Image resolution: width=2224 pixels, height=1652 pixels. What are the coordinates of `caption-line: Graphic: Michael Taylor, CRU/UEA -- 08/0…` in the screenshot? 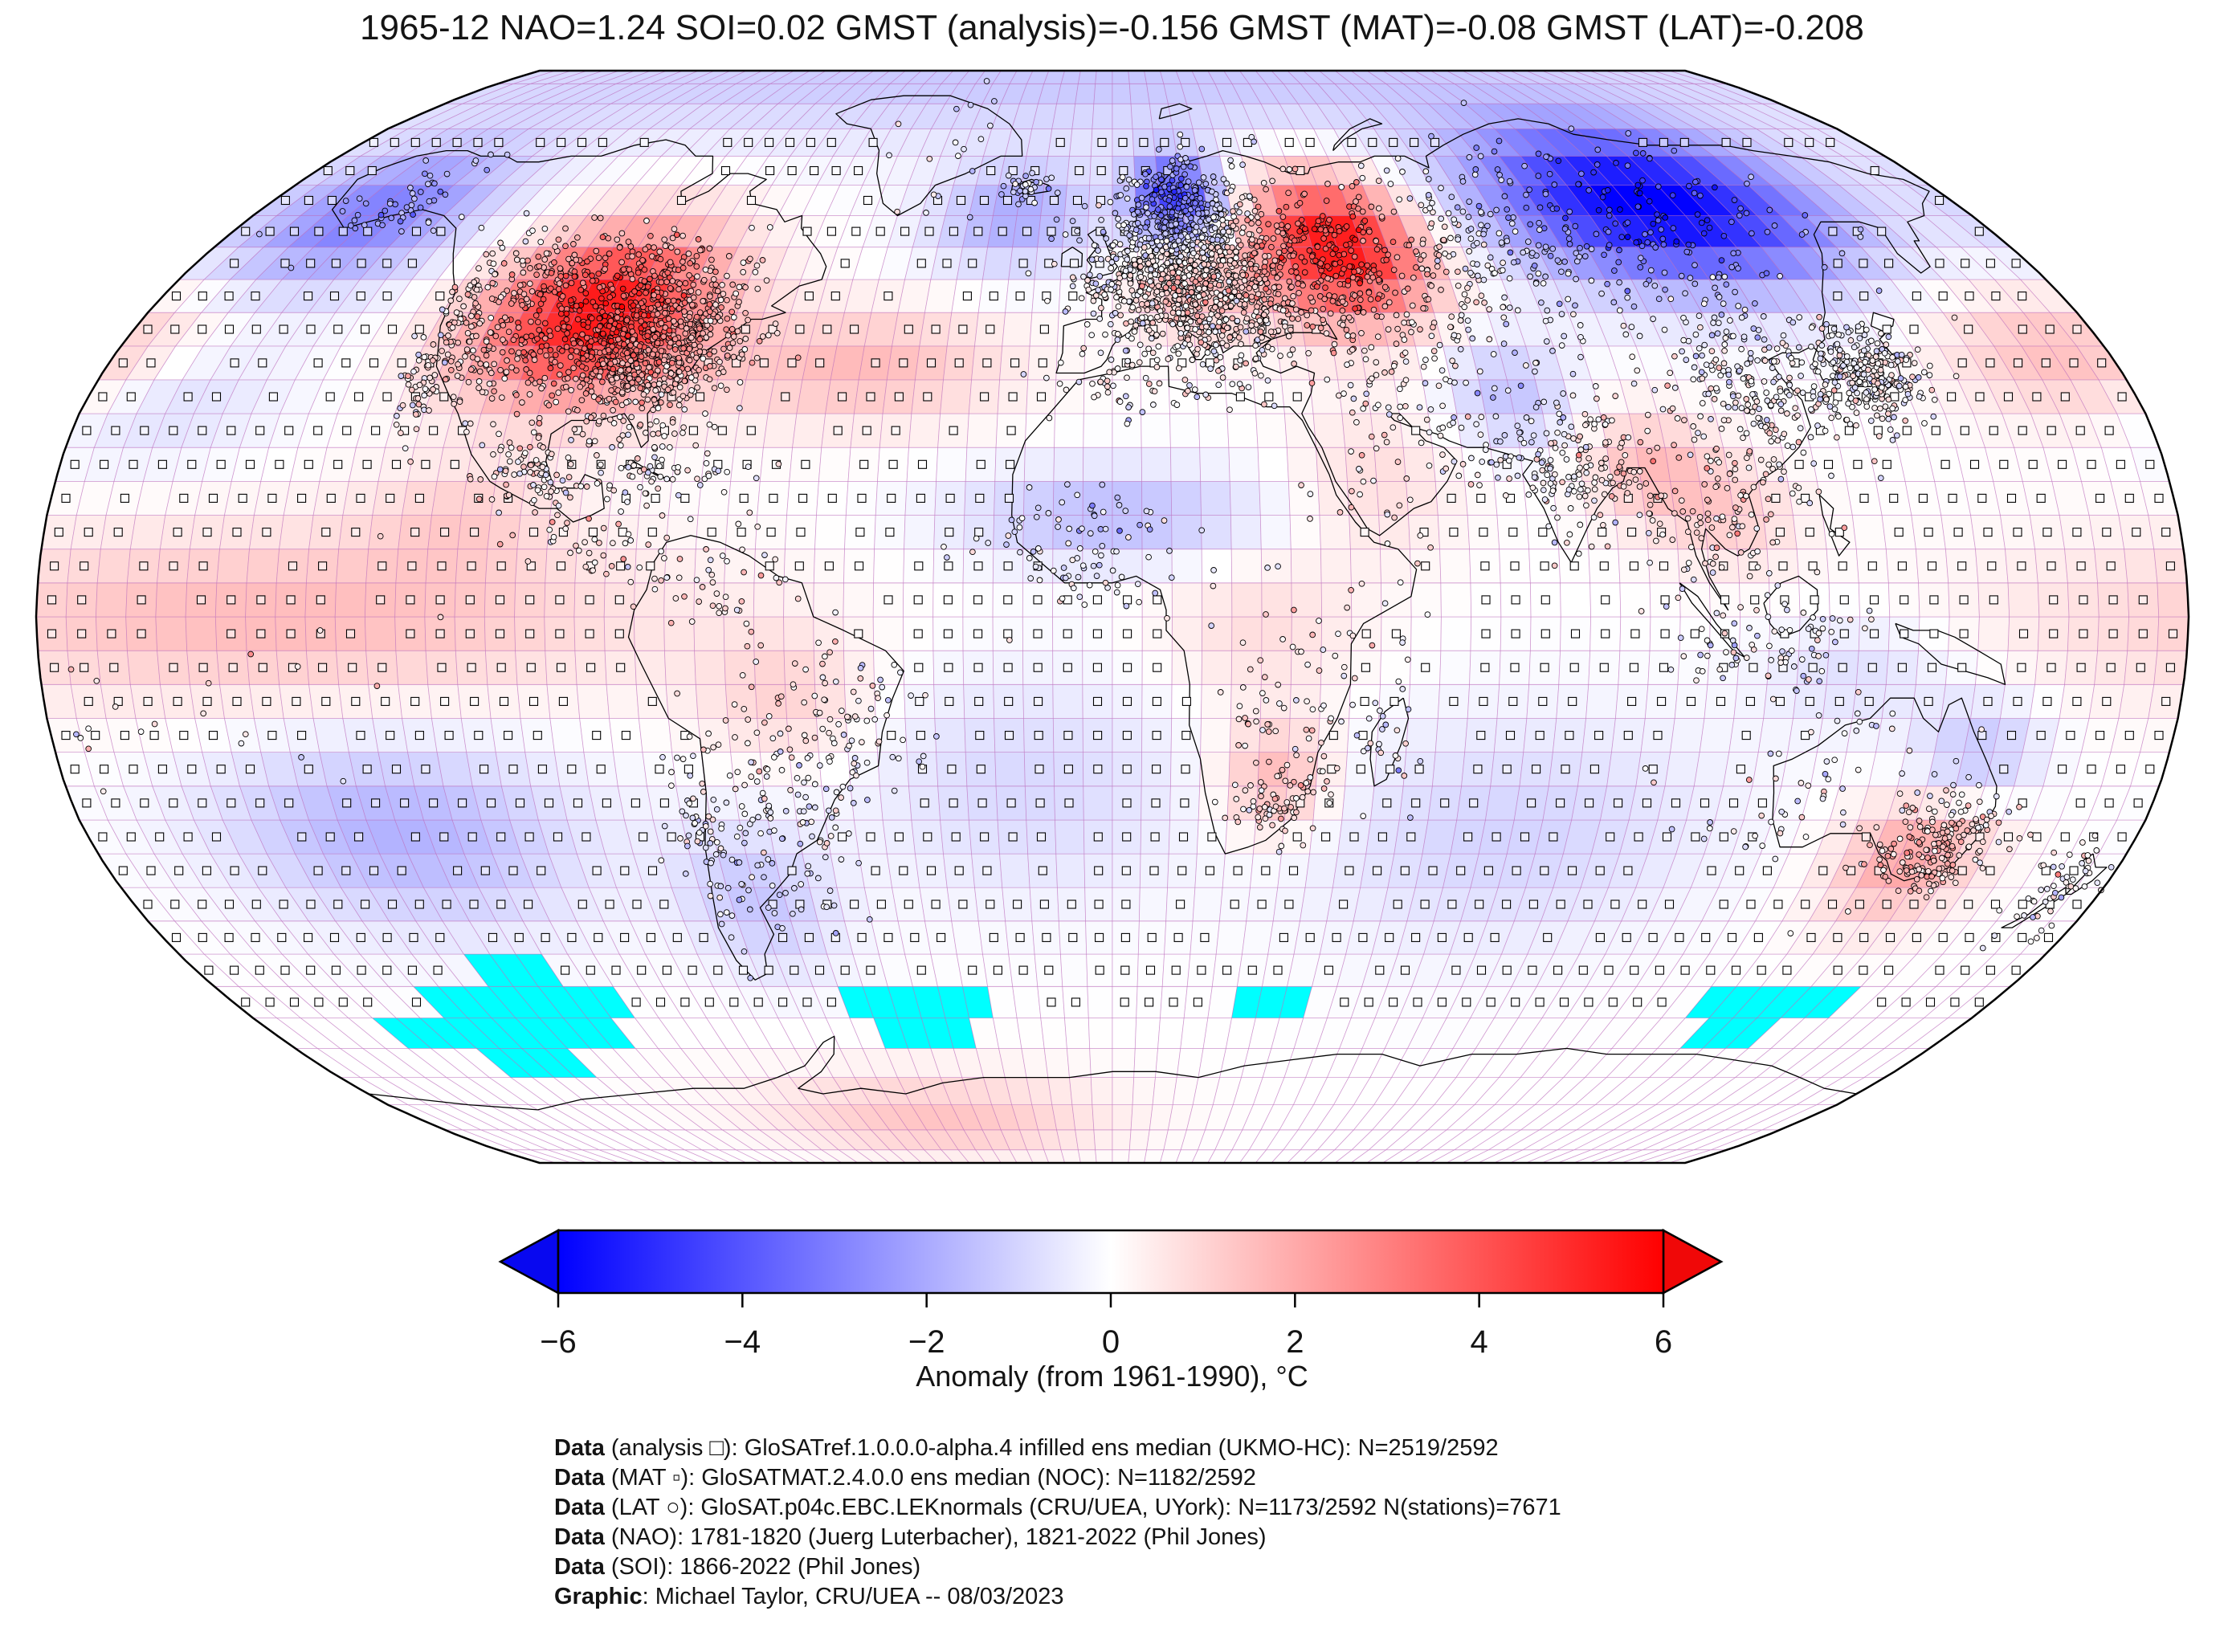 It's located at (1057, 1597).